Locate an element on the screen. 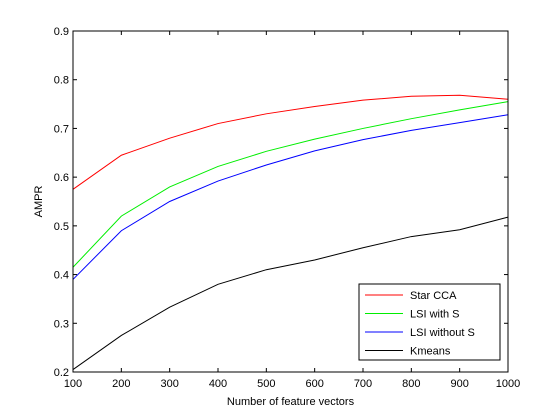 Image resolution: width=560 pixels, height=420 pixels. legend-entry-label: Star CCA is located at coordinates (433, 296).